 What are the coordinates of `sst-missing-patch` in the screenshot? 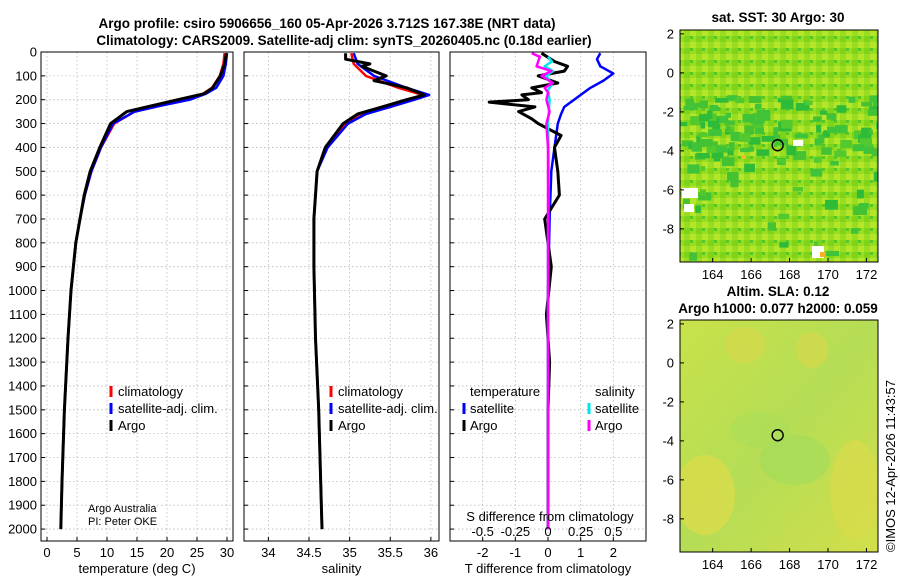 It's located at (689, 208).